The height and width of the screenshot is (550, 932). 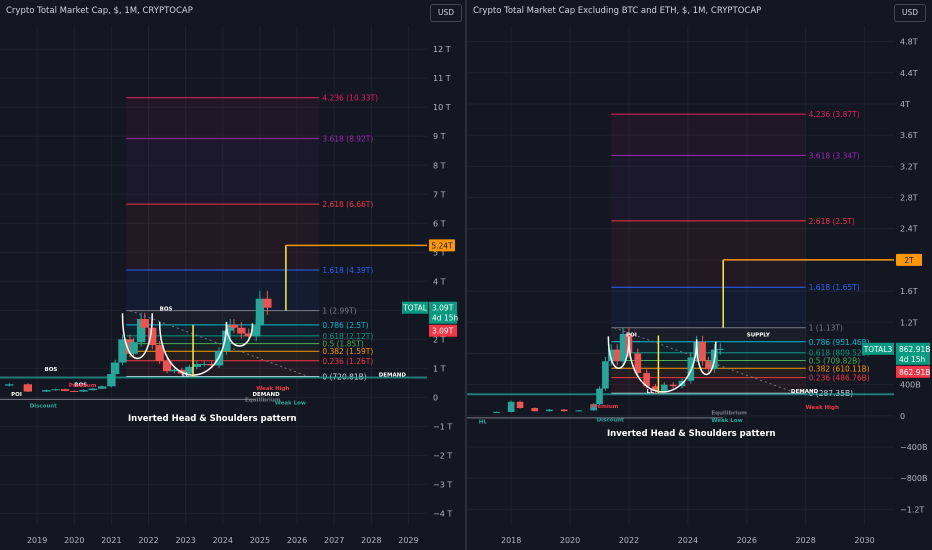 What do you see at coordinates (878, 348) in the screenshot?
I see `symbol-tag-bg` at bounding box center [878, 348].